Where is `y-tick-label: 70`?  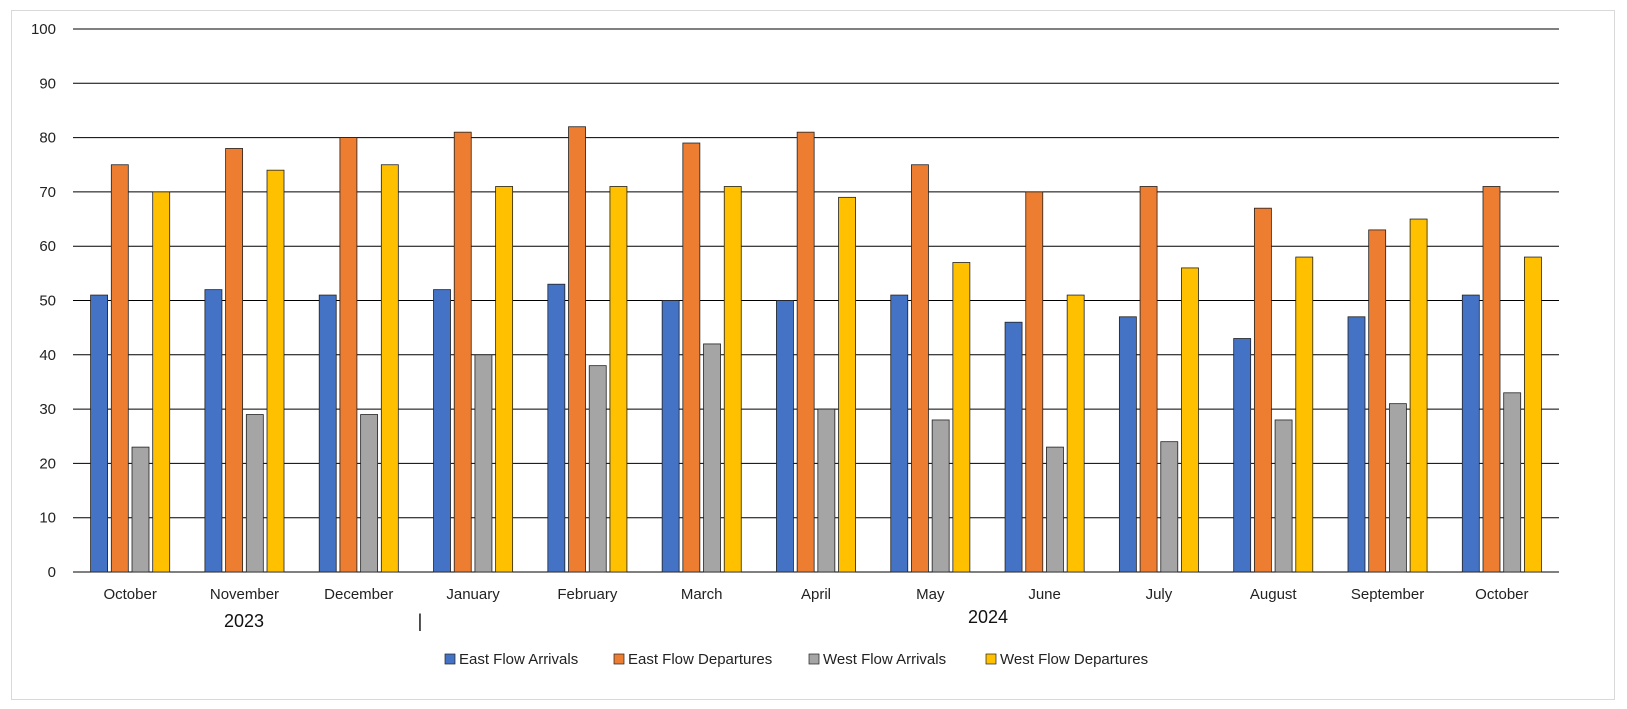 y-tick-label: 70 is located at coordinates (47, 192).